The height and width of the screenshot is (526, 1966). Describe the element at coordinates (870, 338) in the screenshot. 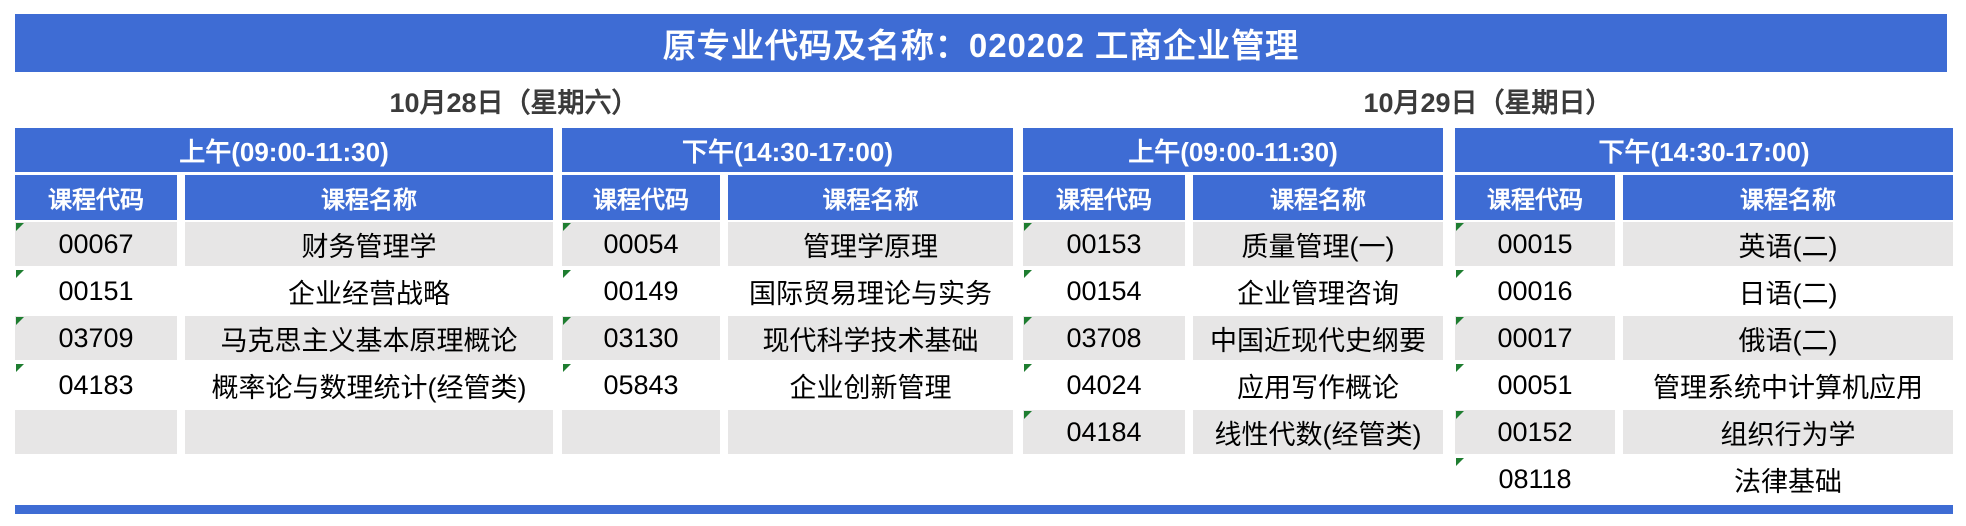

I see `course-name-cell: 现代科学技术基础` at that location.